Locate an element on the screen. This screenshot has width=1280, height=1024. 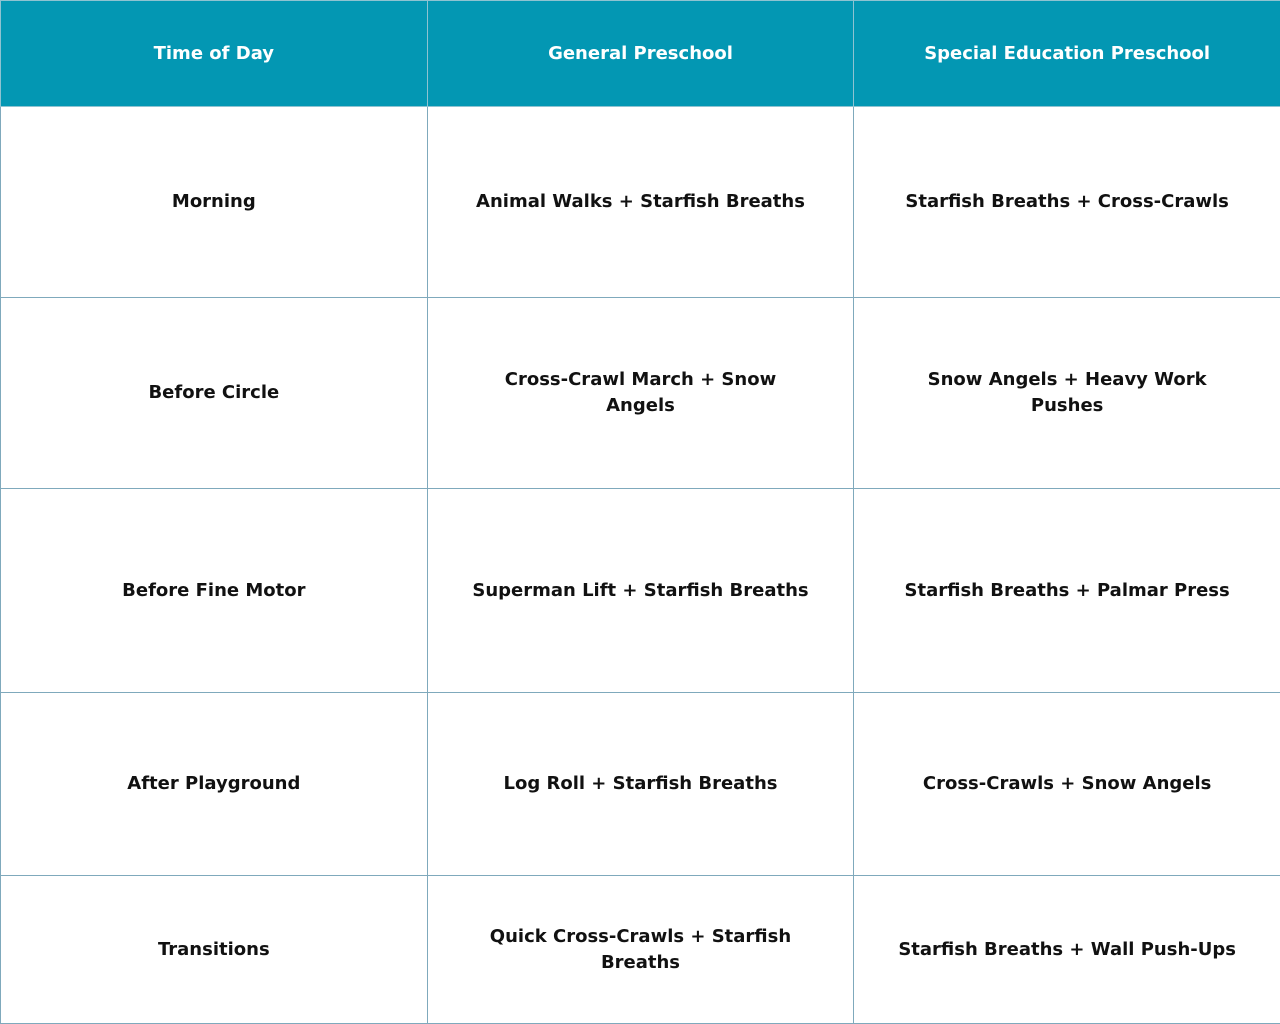
special-education-cell: Snow Angels + Heavy Work Pushes is located at coordinates (1066, 393).